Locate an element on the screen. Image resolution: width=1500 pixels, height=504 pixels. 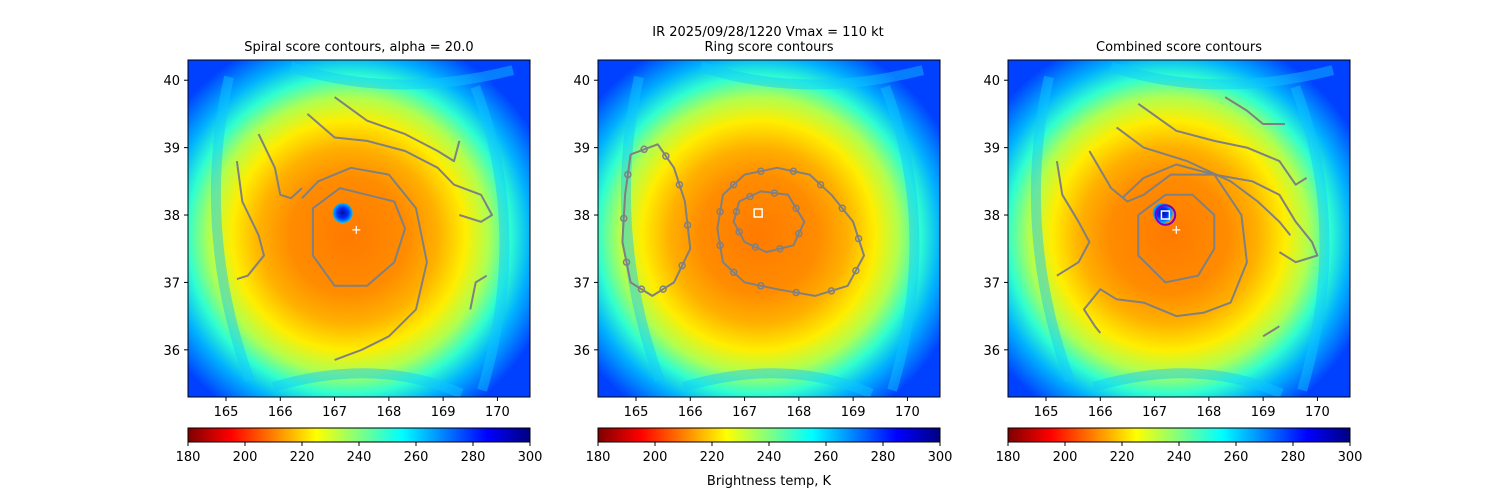
colorbar-tick-label: 180 is located at coordinates (188, 457).